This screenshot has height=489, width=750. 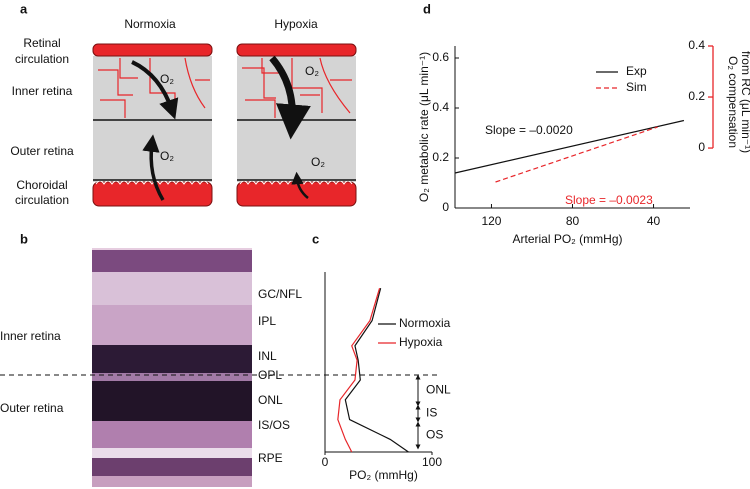 I want to click on y2-axis-label: from RC (μL min⁻¹), so click(x=744, y=102).